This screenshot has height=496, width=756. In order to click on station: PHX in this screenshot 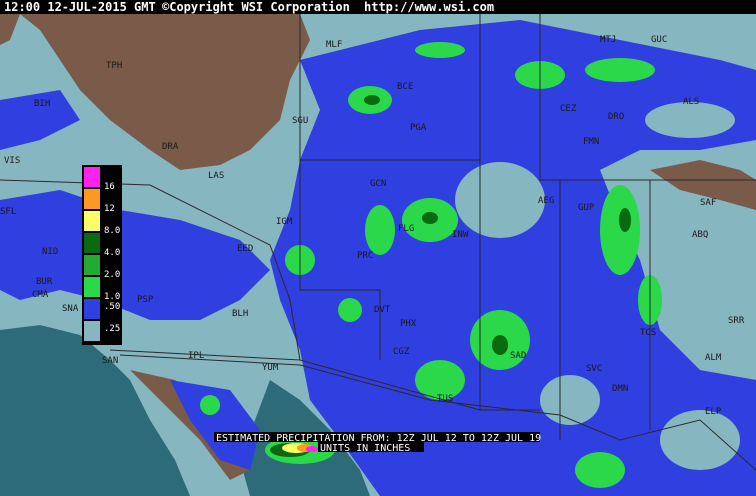, I will do `click(408, 324)`.